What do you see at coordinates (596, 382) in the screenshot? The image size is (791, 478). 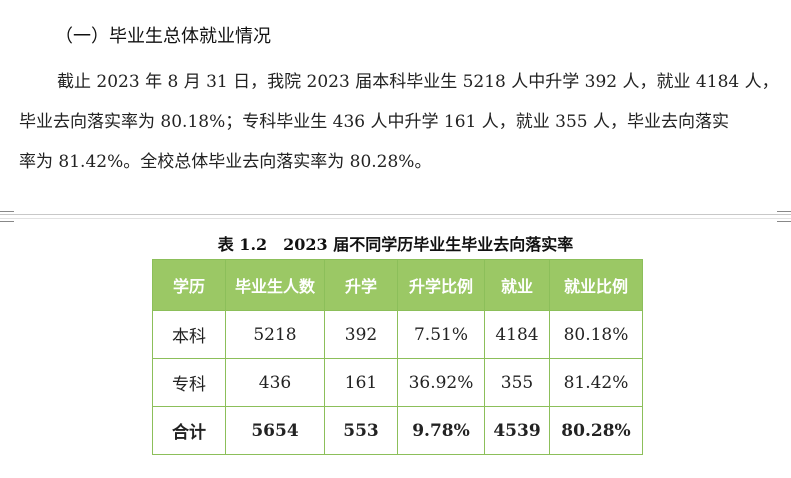 I see `table-cell: 81.42%` at bounding box center [596, 382].